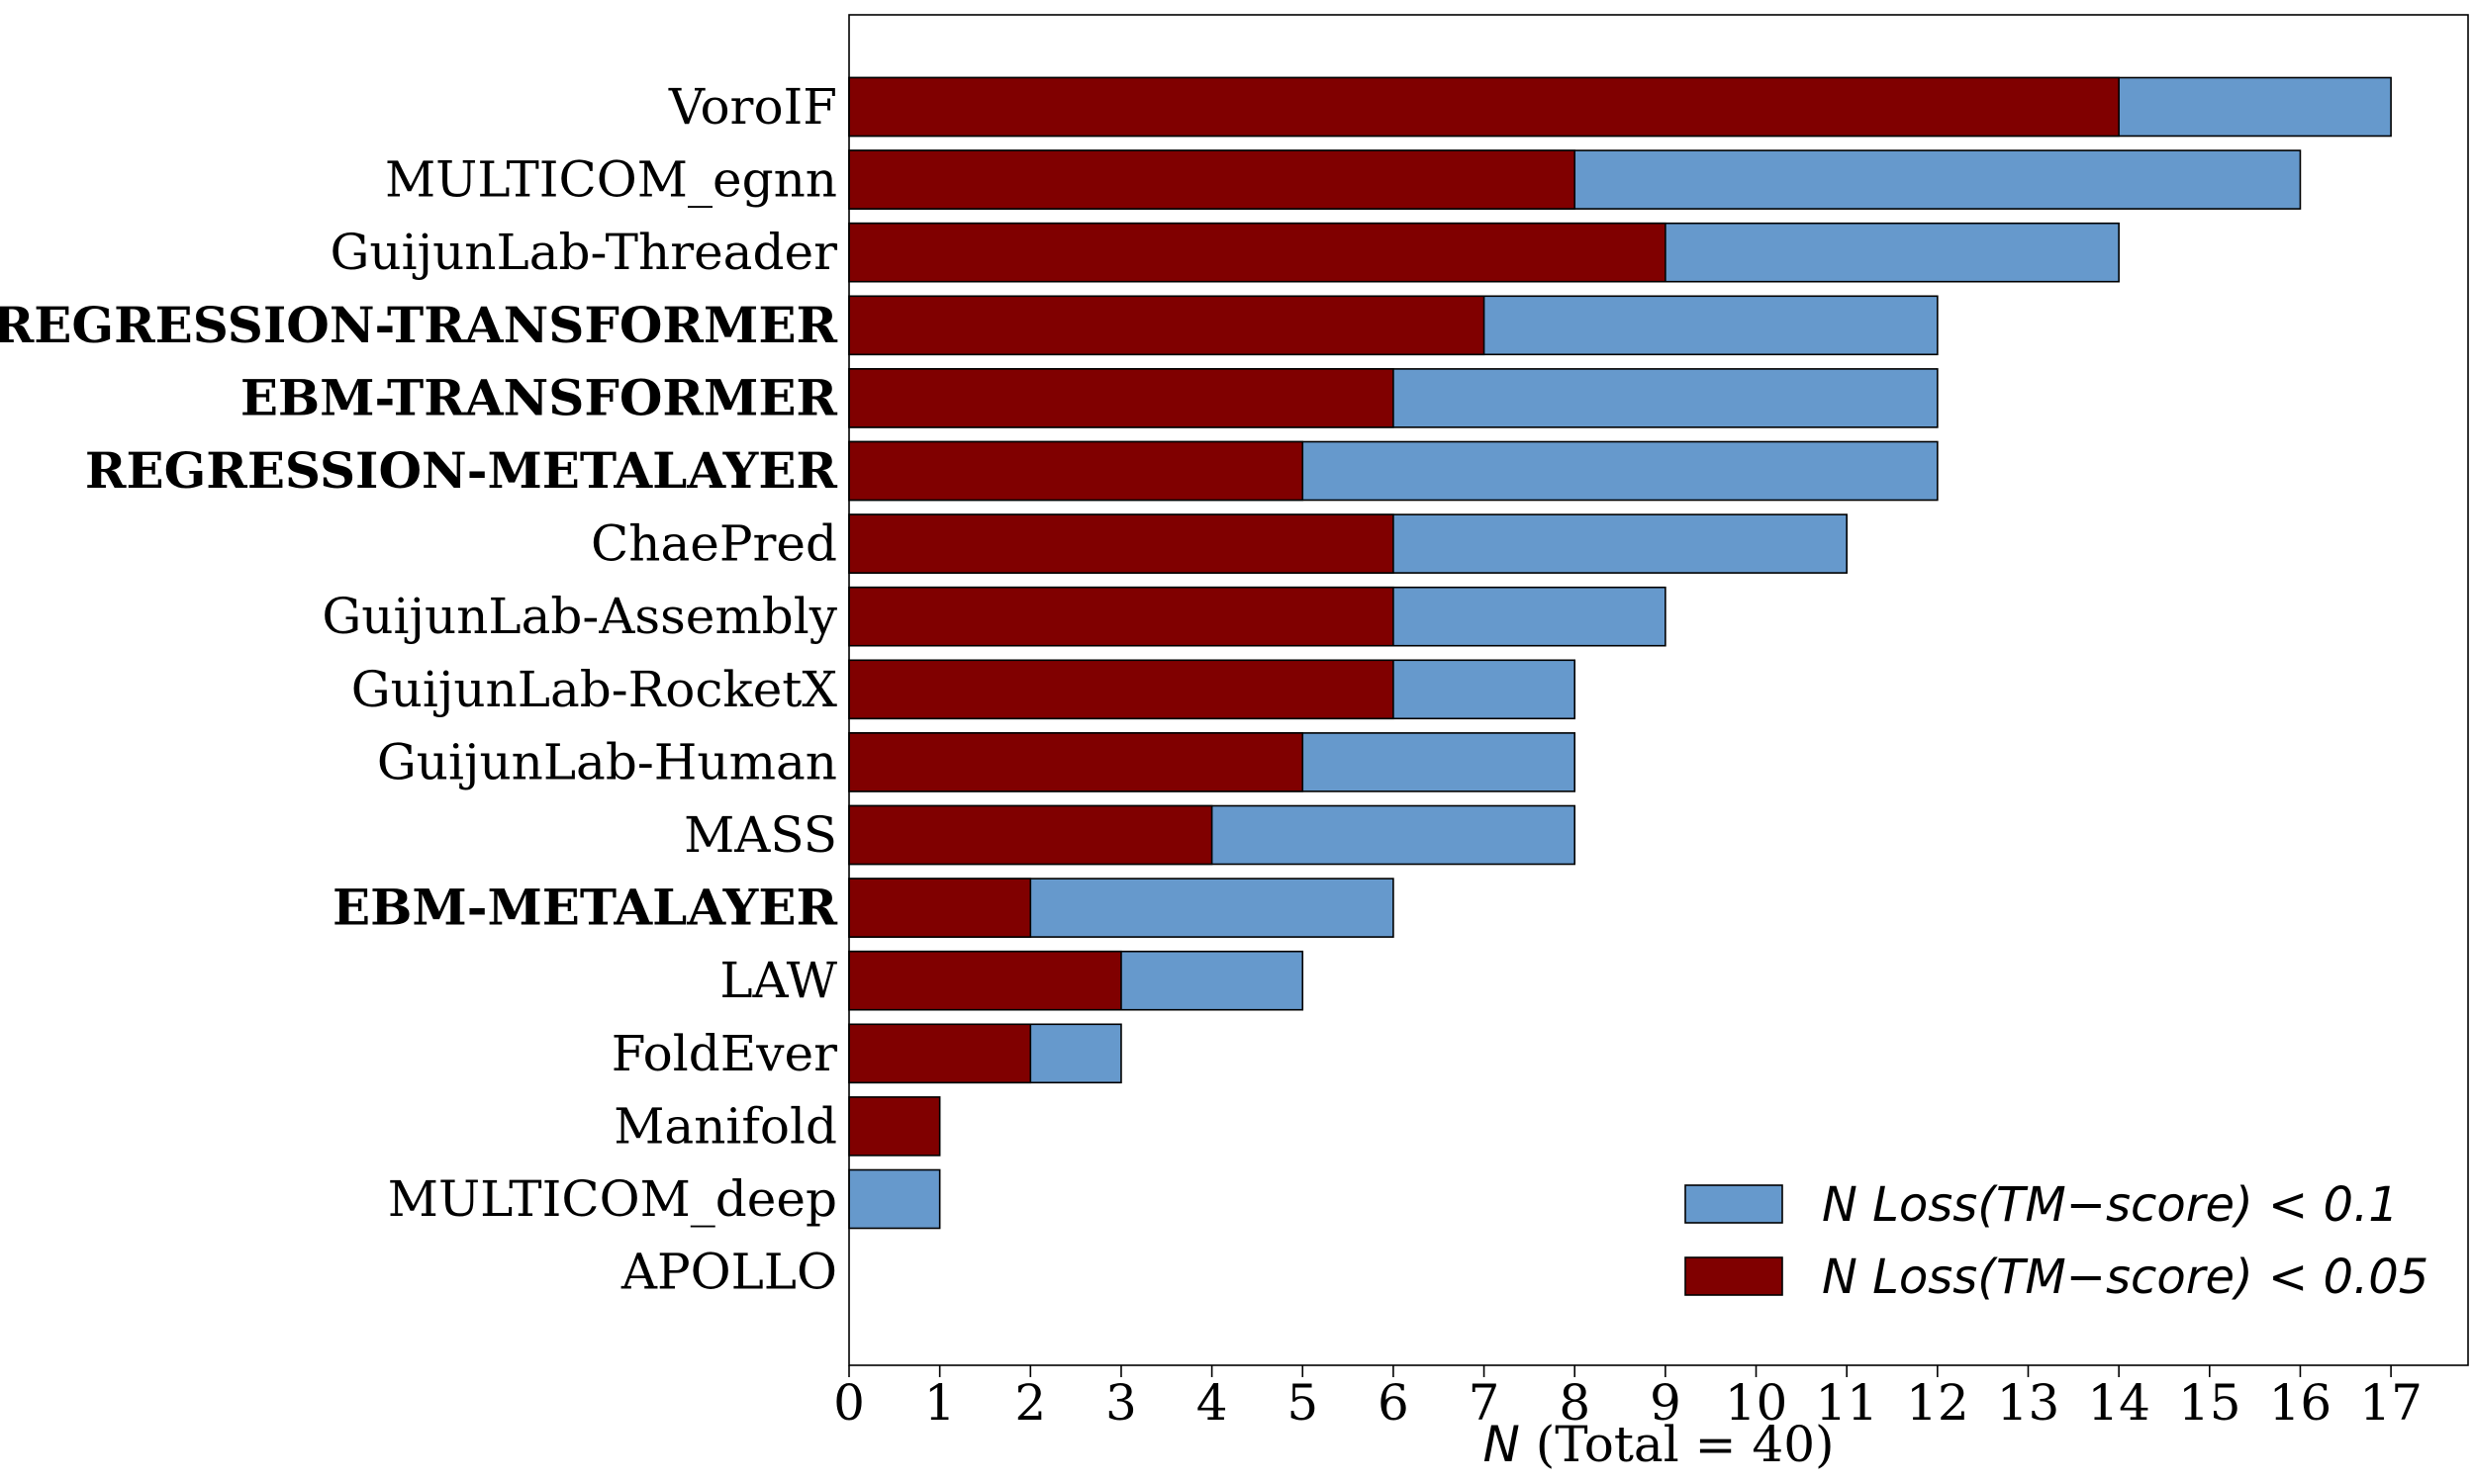 Image resolution: width=2474 pixels, height=1484 pixels. I want to click on category-label-8: GuijunLab-RocketX, so click(595, 689).